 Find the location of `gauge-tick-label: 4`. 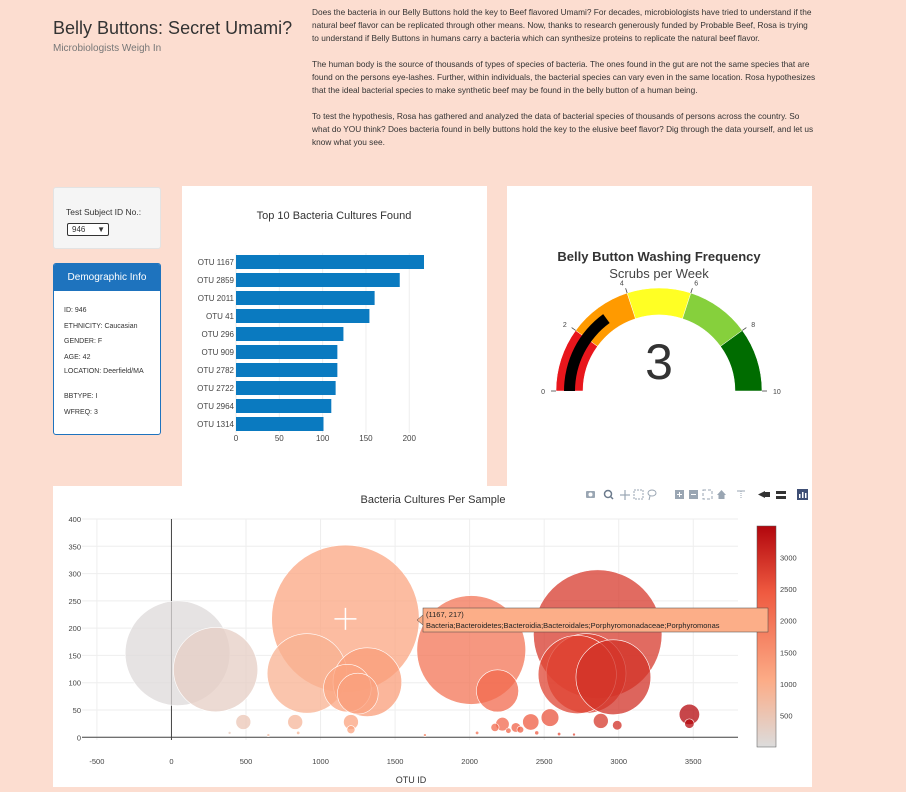

gauge-tick-label: 4 is located at coordinates (622, 284).